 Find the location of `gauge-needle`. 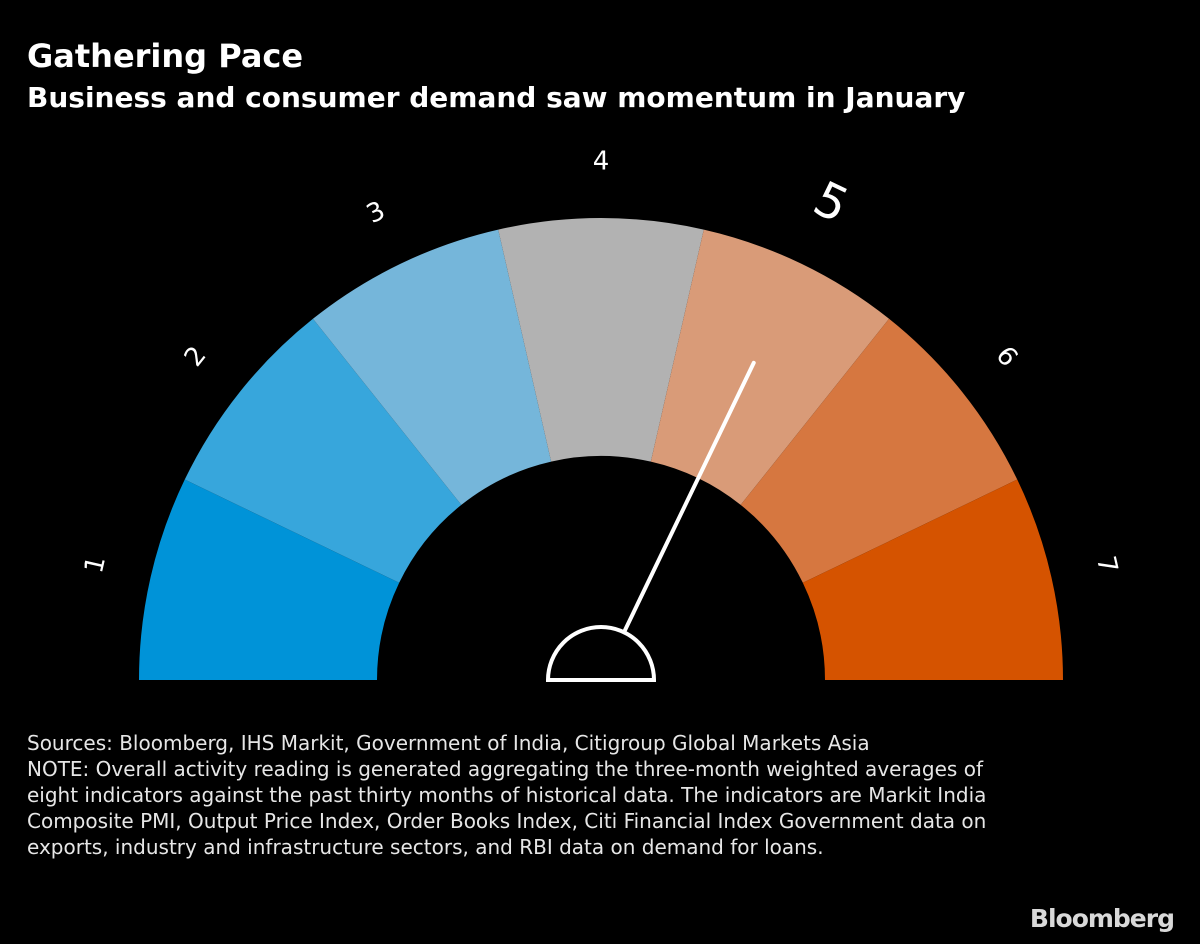

gauge-needle is located at coordinates (689, 497).